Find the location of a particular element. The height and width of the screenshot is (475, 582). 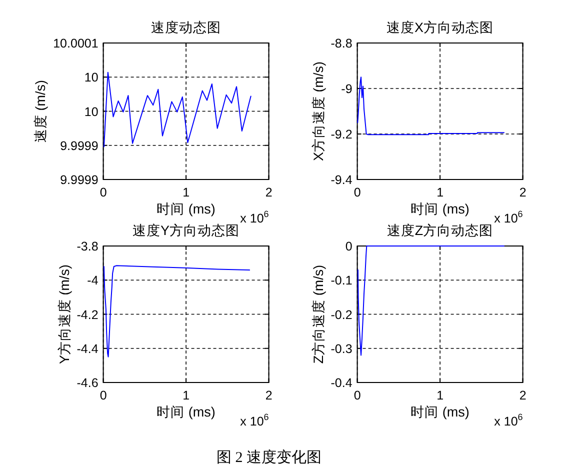

y-axis-title: X方向速度 (m/s) is located at coordinates (318, 111).